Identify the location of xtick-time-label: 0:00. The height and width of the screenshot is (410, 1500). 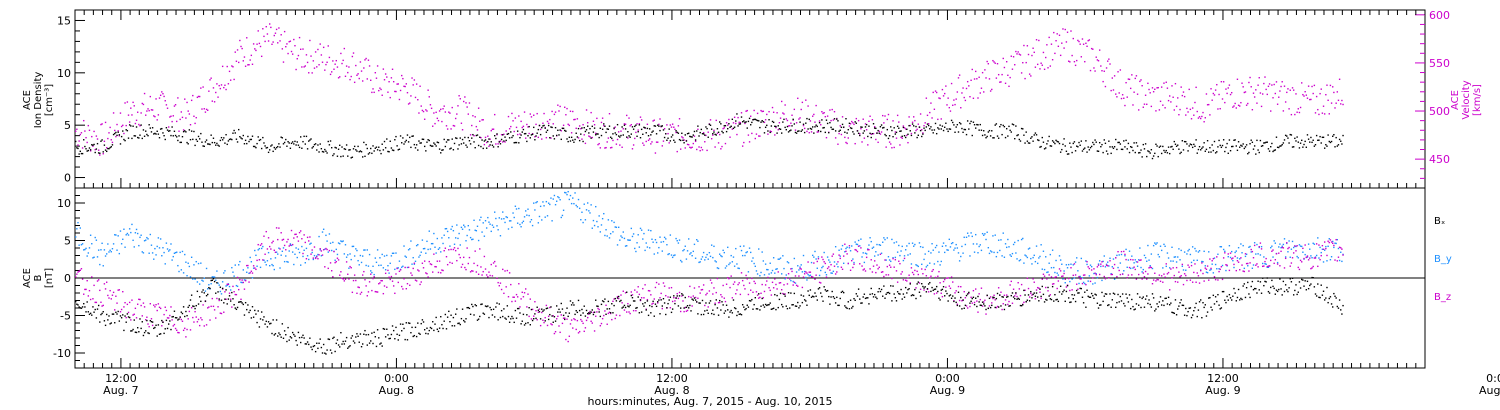
(1493, 378).